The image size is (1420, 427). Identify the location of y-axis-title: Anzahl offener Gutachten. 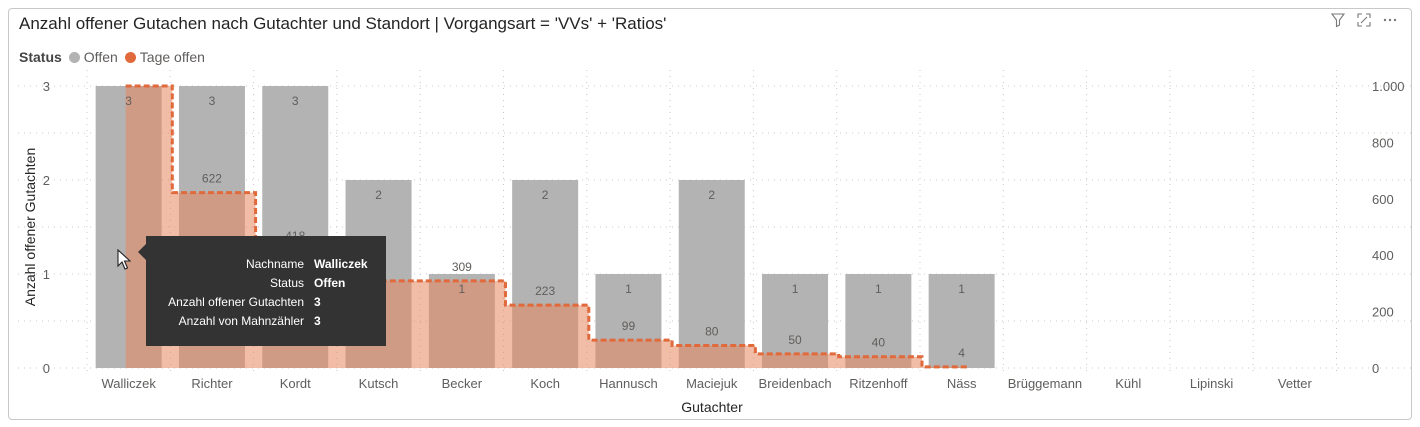
(30, 227).